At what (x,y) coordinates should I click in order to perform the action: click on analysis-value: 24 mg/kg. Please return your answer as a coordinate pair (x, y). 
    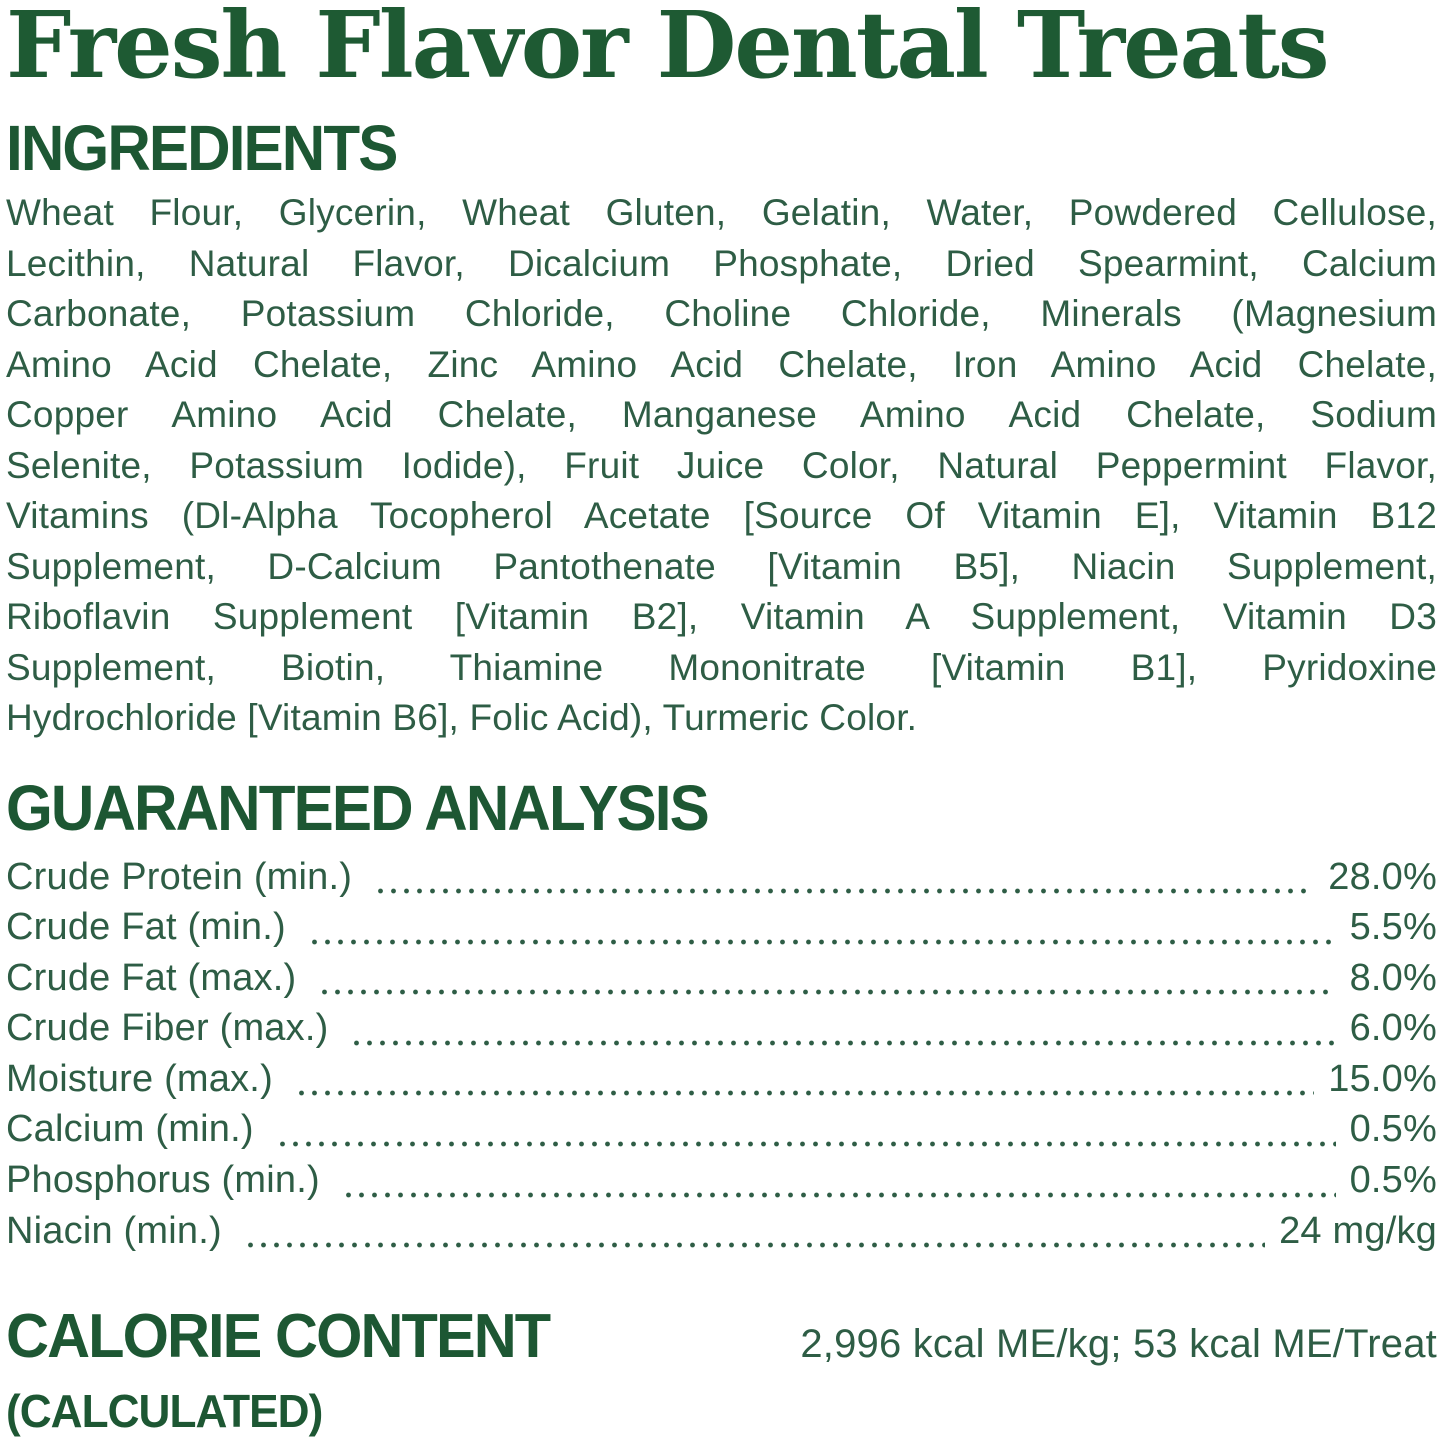
    Looking at the image, I should click on (1358, 1230).